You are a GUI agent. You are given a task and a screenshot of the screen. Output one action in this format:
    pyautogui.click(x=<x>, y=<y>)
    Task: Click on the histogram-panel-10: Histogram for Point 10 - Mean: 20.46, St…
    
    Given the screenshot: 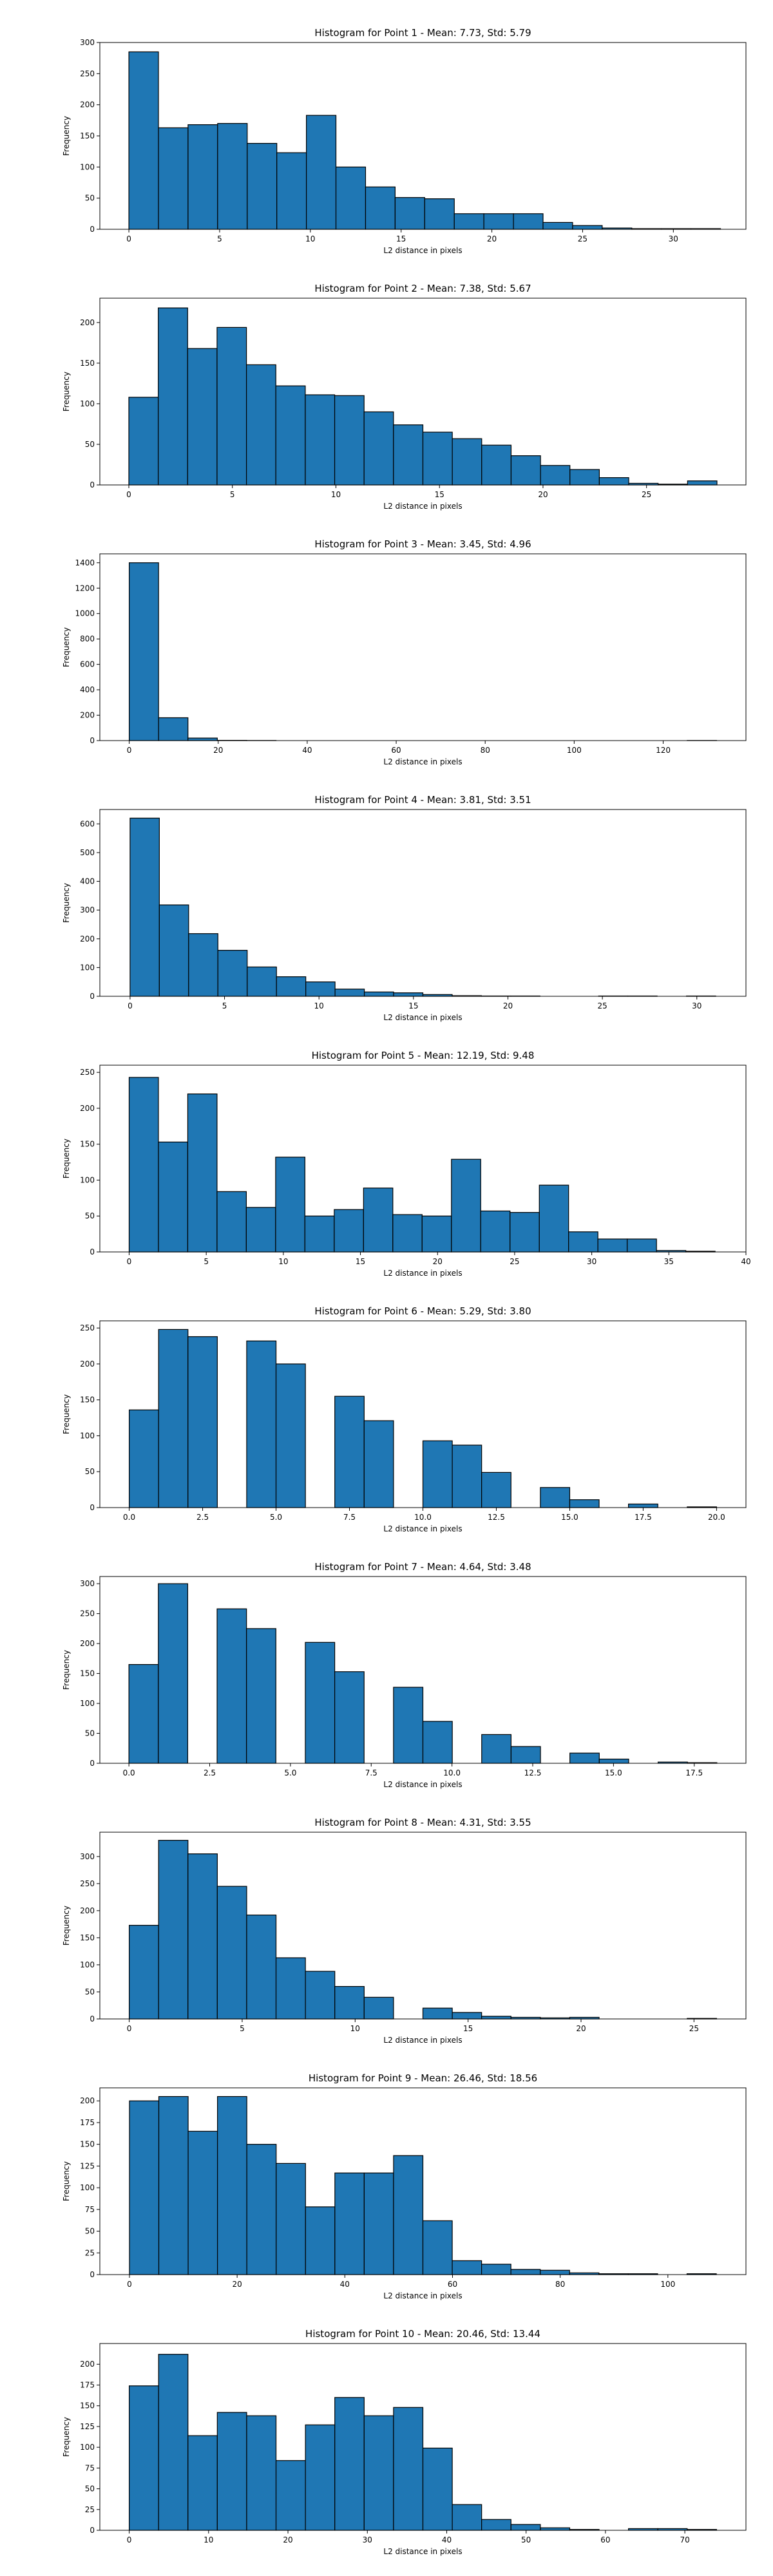 What is the action you would take?
    pyautogui.click(x=404, y=2442)
    